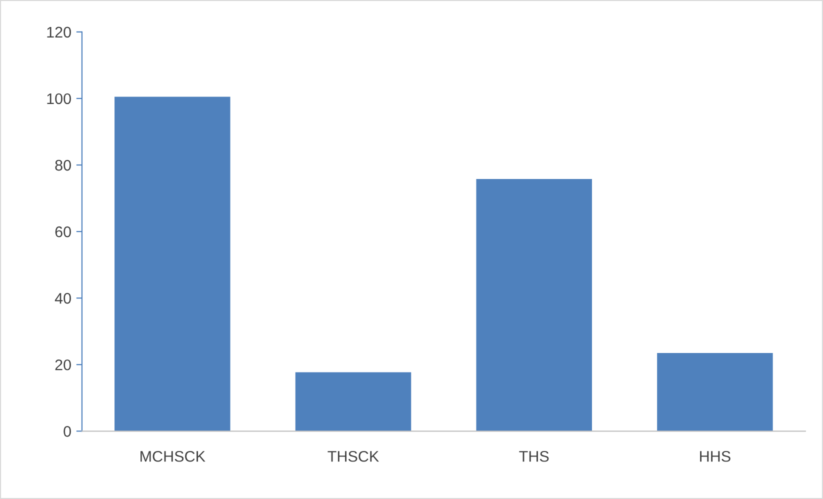  Describe the element at coordinates (353, 456) in the screenshot. I see `x-tick-label: THSCK` at that location.